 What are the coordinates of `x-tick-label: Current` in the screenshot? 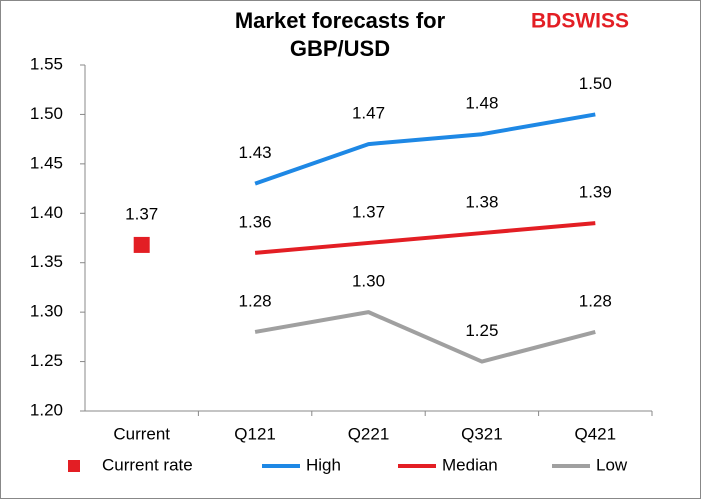 It's located at (141, 433).